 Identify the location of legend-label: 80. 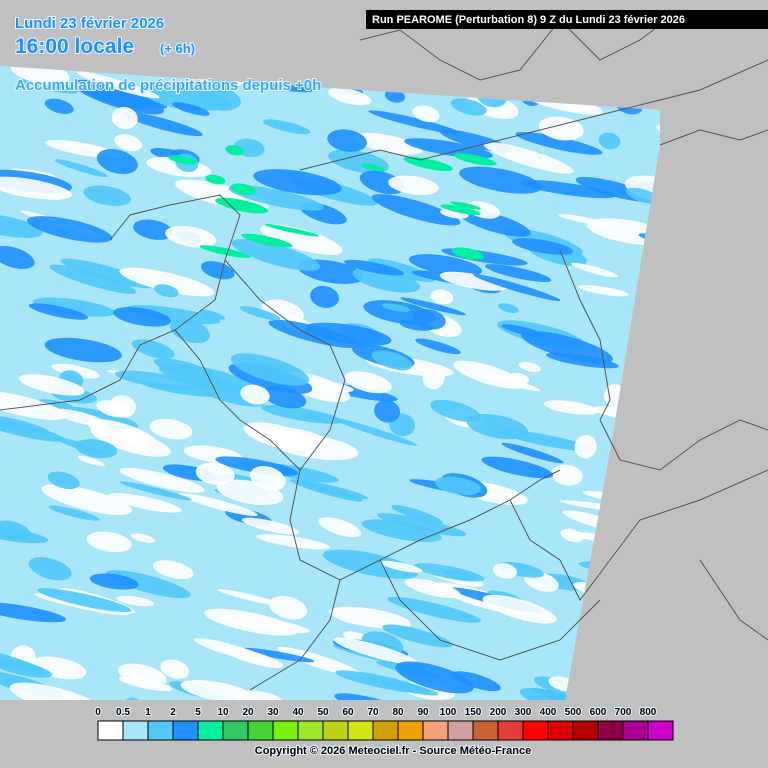
(398, 712).